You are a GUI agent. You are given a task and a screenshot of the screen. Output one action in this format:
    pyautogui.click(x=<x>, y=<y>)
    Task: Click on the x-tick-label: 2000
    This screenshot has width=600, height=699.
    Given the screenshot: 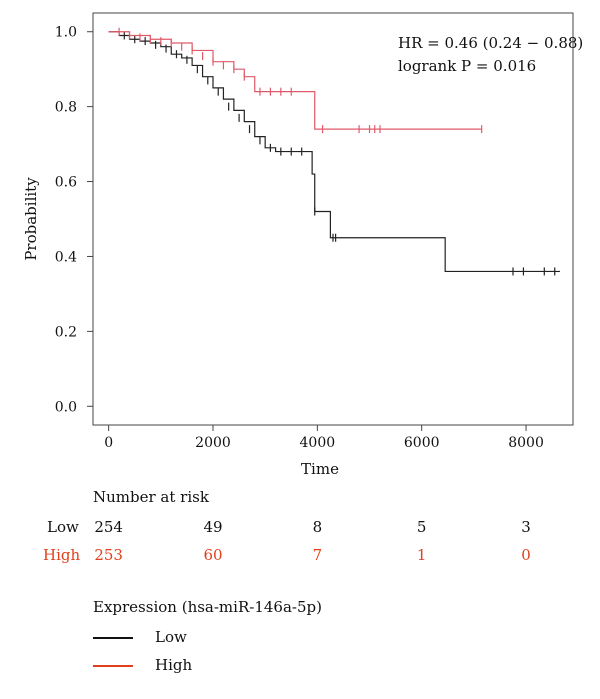 What is the action you would take?
    pyautogui.click(x=213, y=443)
    